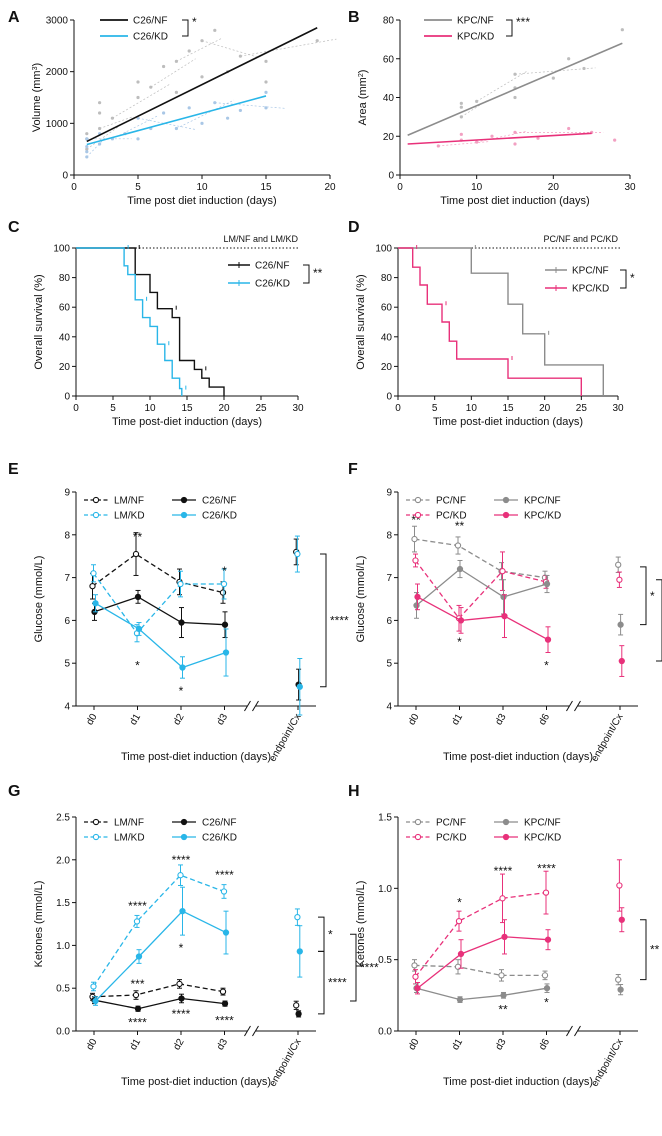 The width and height of the screenshot is (662, 1136). Describe the element at coordinates (201, 201) in the screenshot. I see `x-axis-label: Time post diet induction (days)` at that location.